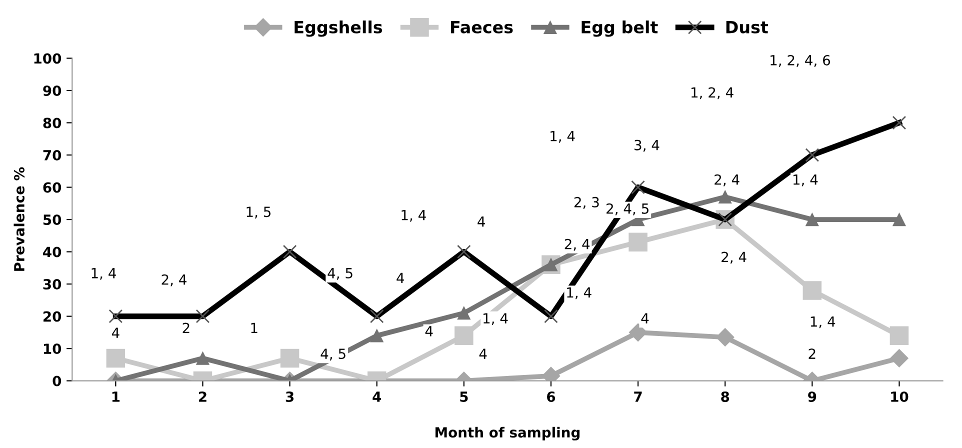 The image size is (962, 448). Describe the element at coordinates (747, 27) in the screenshot. I see `legend-label: Dust` at that location.